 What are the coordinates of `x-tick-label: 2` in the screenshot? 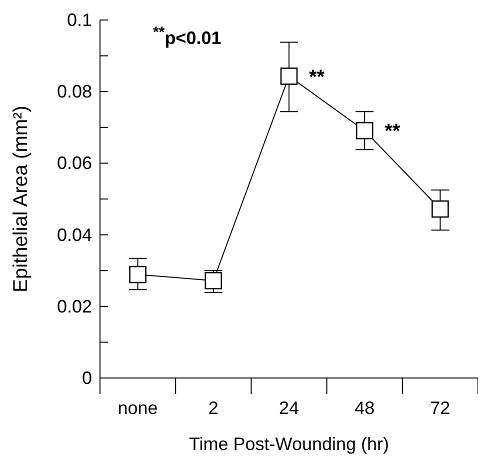 It's located at (213, 408).